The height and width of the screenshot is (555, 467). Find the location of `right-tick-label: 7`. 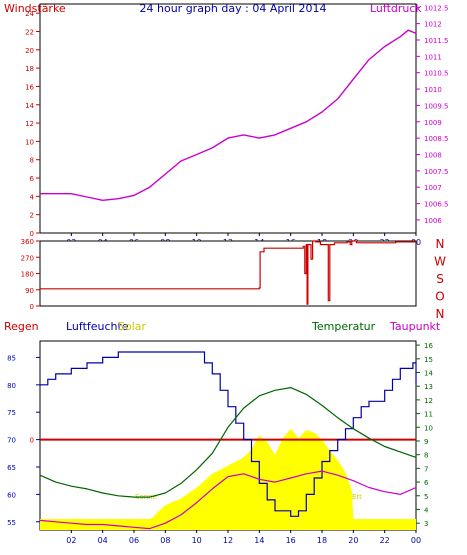

right-tick-label: 7 is located at coordinates (426, 469).